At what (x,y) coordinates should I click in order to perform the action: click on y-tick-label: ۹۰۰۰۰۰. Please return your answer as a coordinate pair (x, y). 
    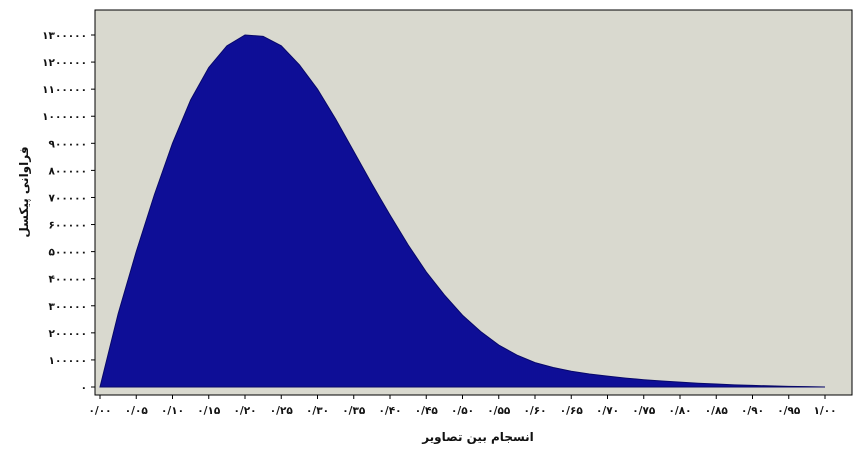
    Looking at the image, I should click on (68, 144).